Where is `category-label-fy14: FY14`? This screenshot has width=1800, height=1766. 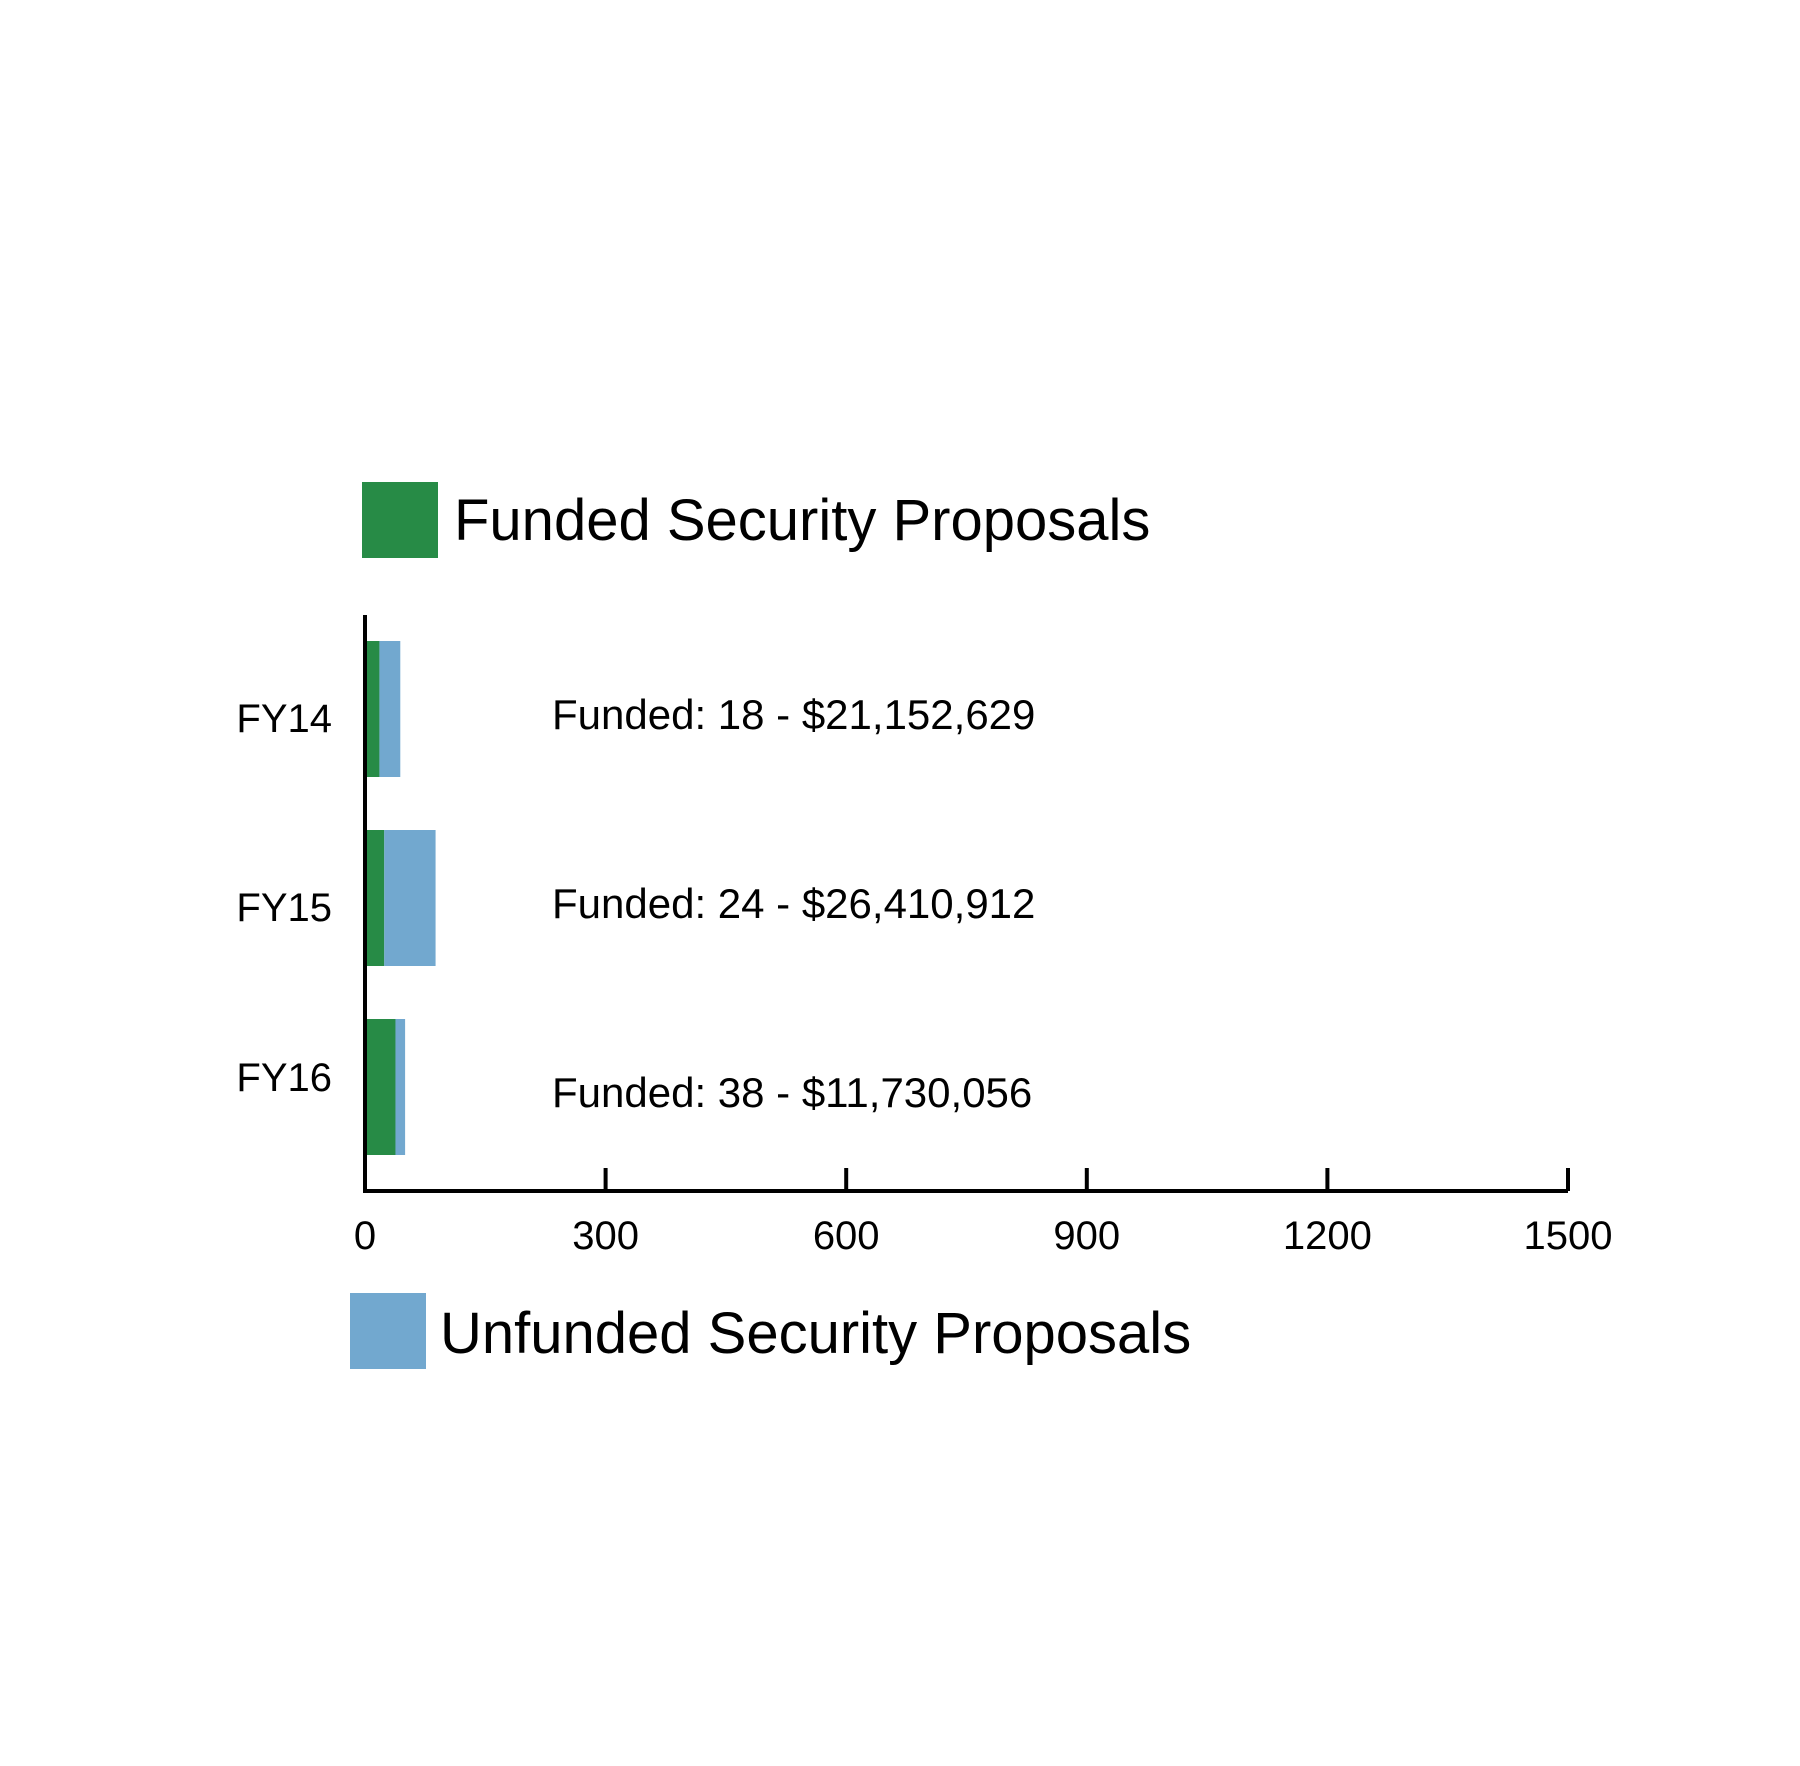 category-label-fy14: FY14 is located at coordinates (284, 719).